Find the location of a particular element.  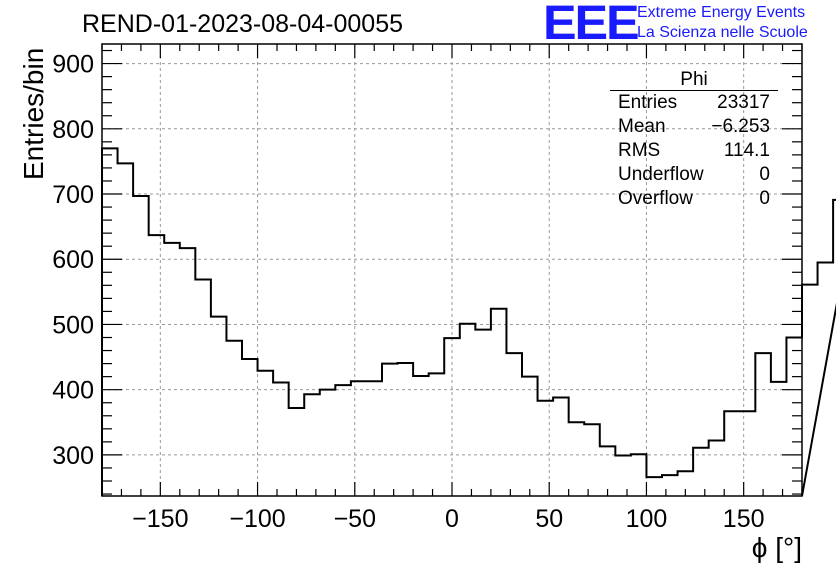

stats-label: Overflow is located at coordinates (655, 198).